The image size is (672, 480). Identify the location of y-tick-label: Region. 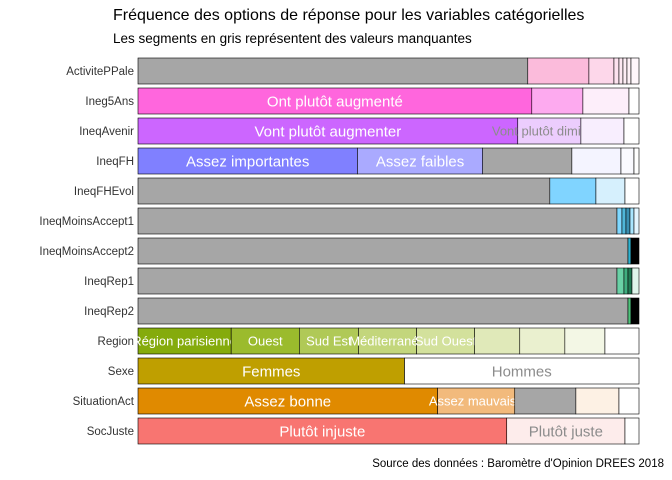
(116, 342).